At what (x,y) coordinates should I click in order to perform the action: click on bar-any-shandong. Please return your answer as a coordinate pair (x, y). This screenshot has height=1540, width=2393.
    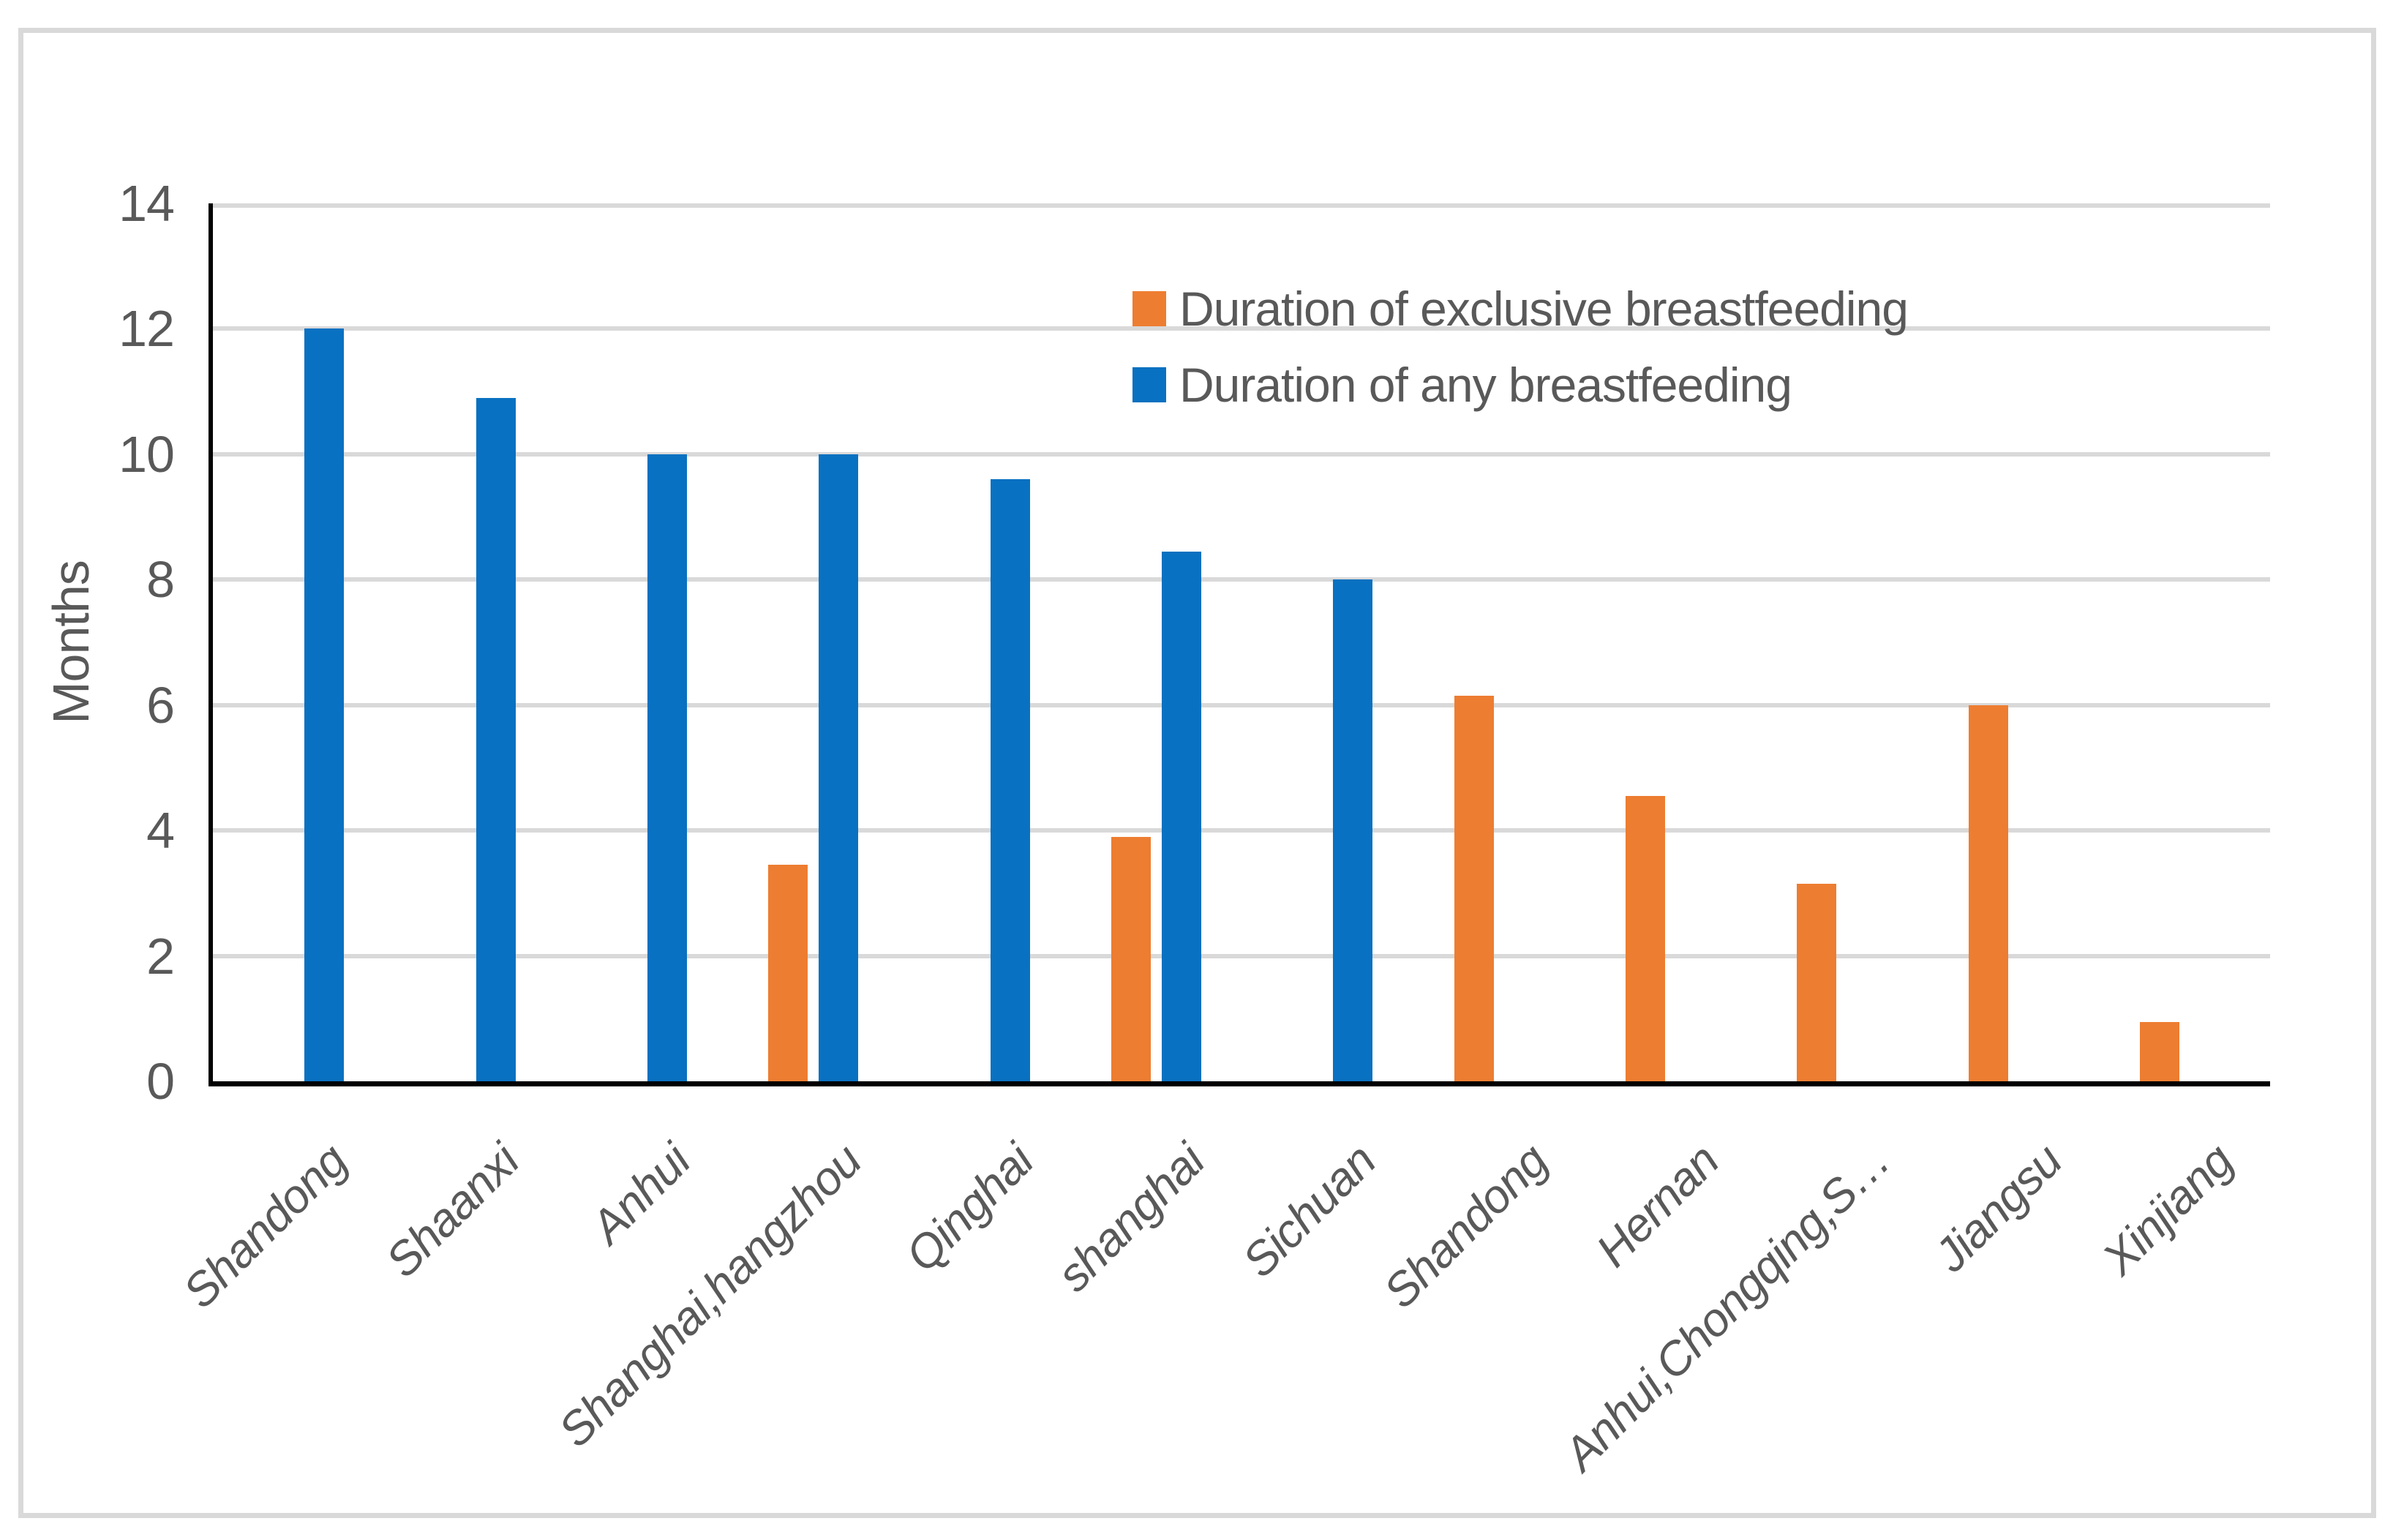
    Looking at the image, I should click on (324, 704).